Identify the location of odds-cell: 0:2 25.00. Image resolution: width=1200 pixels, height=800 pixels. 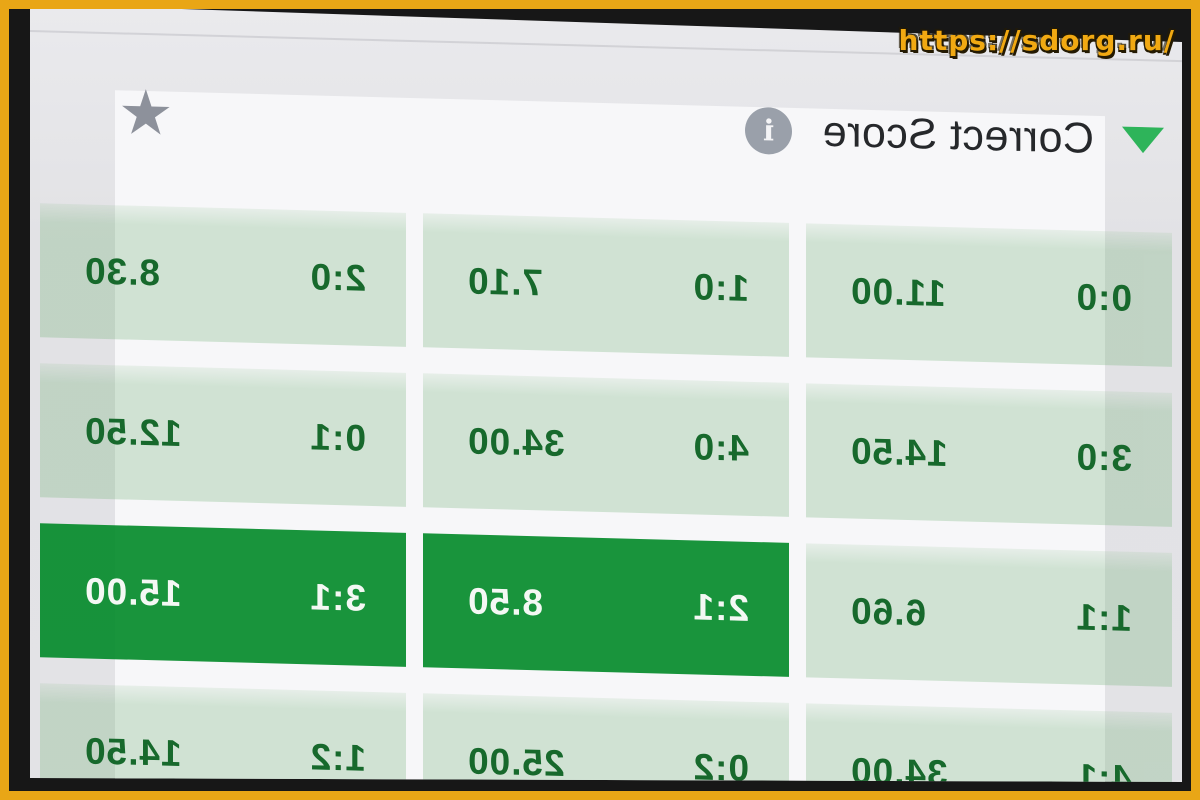
(606, 741).